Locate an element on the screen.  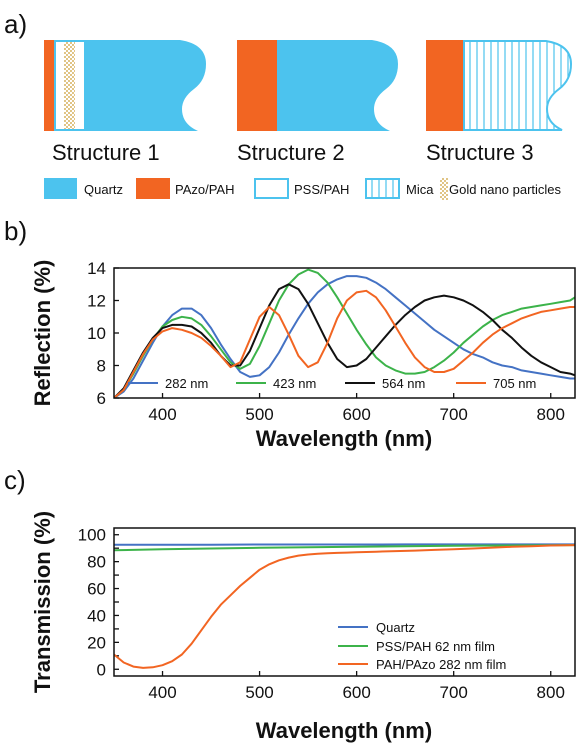
transmission-ytick-label: 100 is located at coordinates (92, 535).